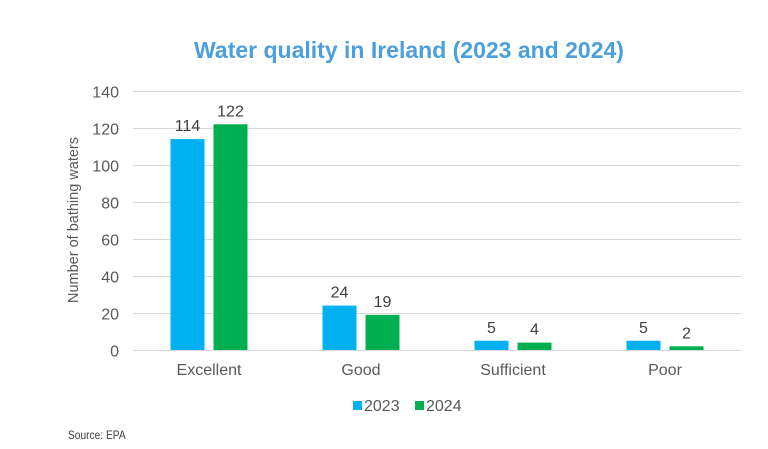  Describe the element at coordinates (513, 370) in the screenshot. I see `x-category-label: Sufficient` at that location.